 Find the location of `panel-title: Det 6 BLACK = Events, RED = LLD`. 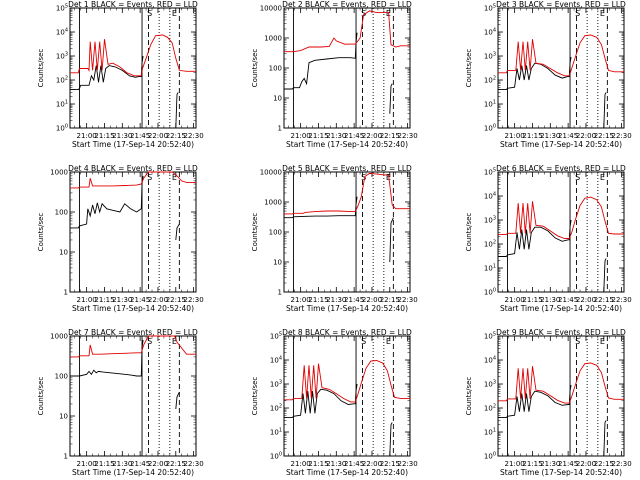

panel-title: Det 6 BLACK = Events, RED = LLD is located at coordinates (561, 168).